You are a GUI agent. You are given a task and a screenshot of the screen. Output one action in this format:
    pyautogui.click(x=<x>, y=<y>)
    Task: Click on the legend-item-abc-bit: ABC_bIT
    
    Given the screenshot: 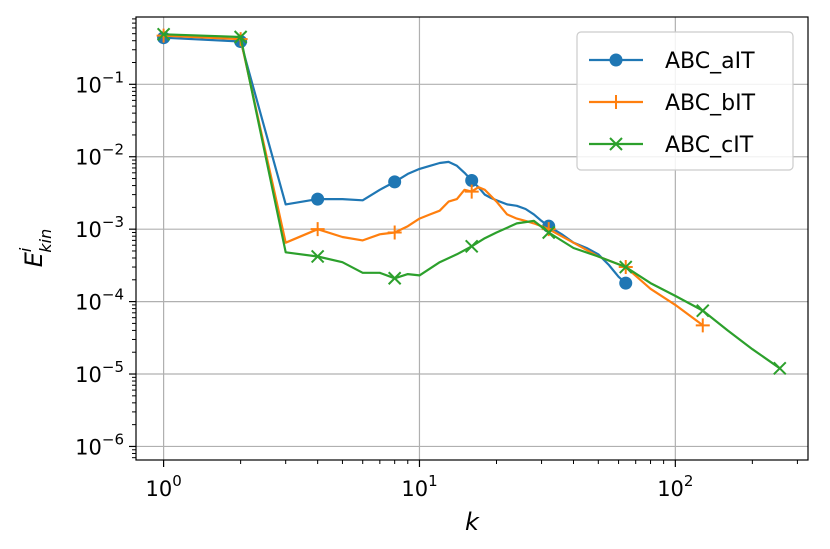 What is the action you would take?
    pyautogui.click(x=672, y=103)
    